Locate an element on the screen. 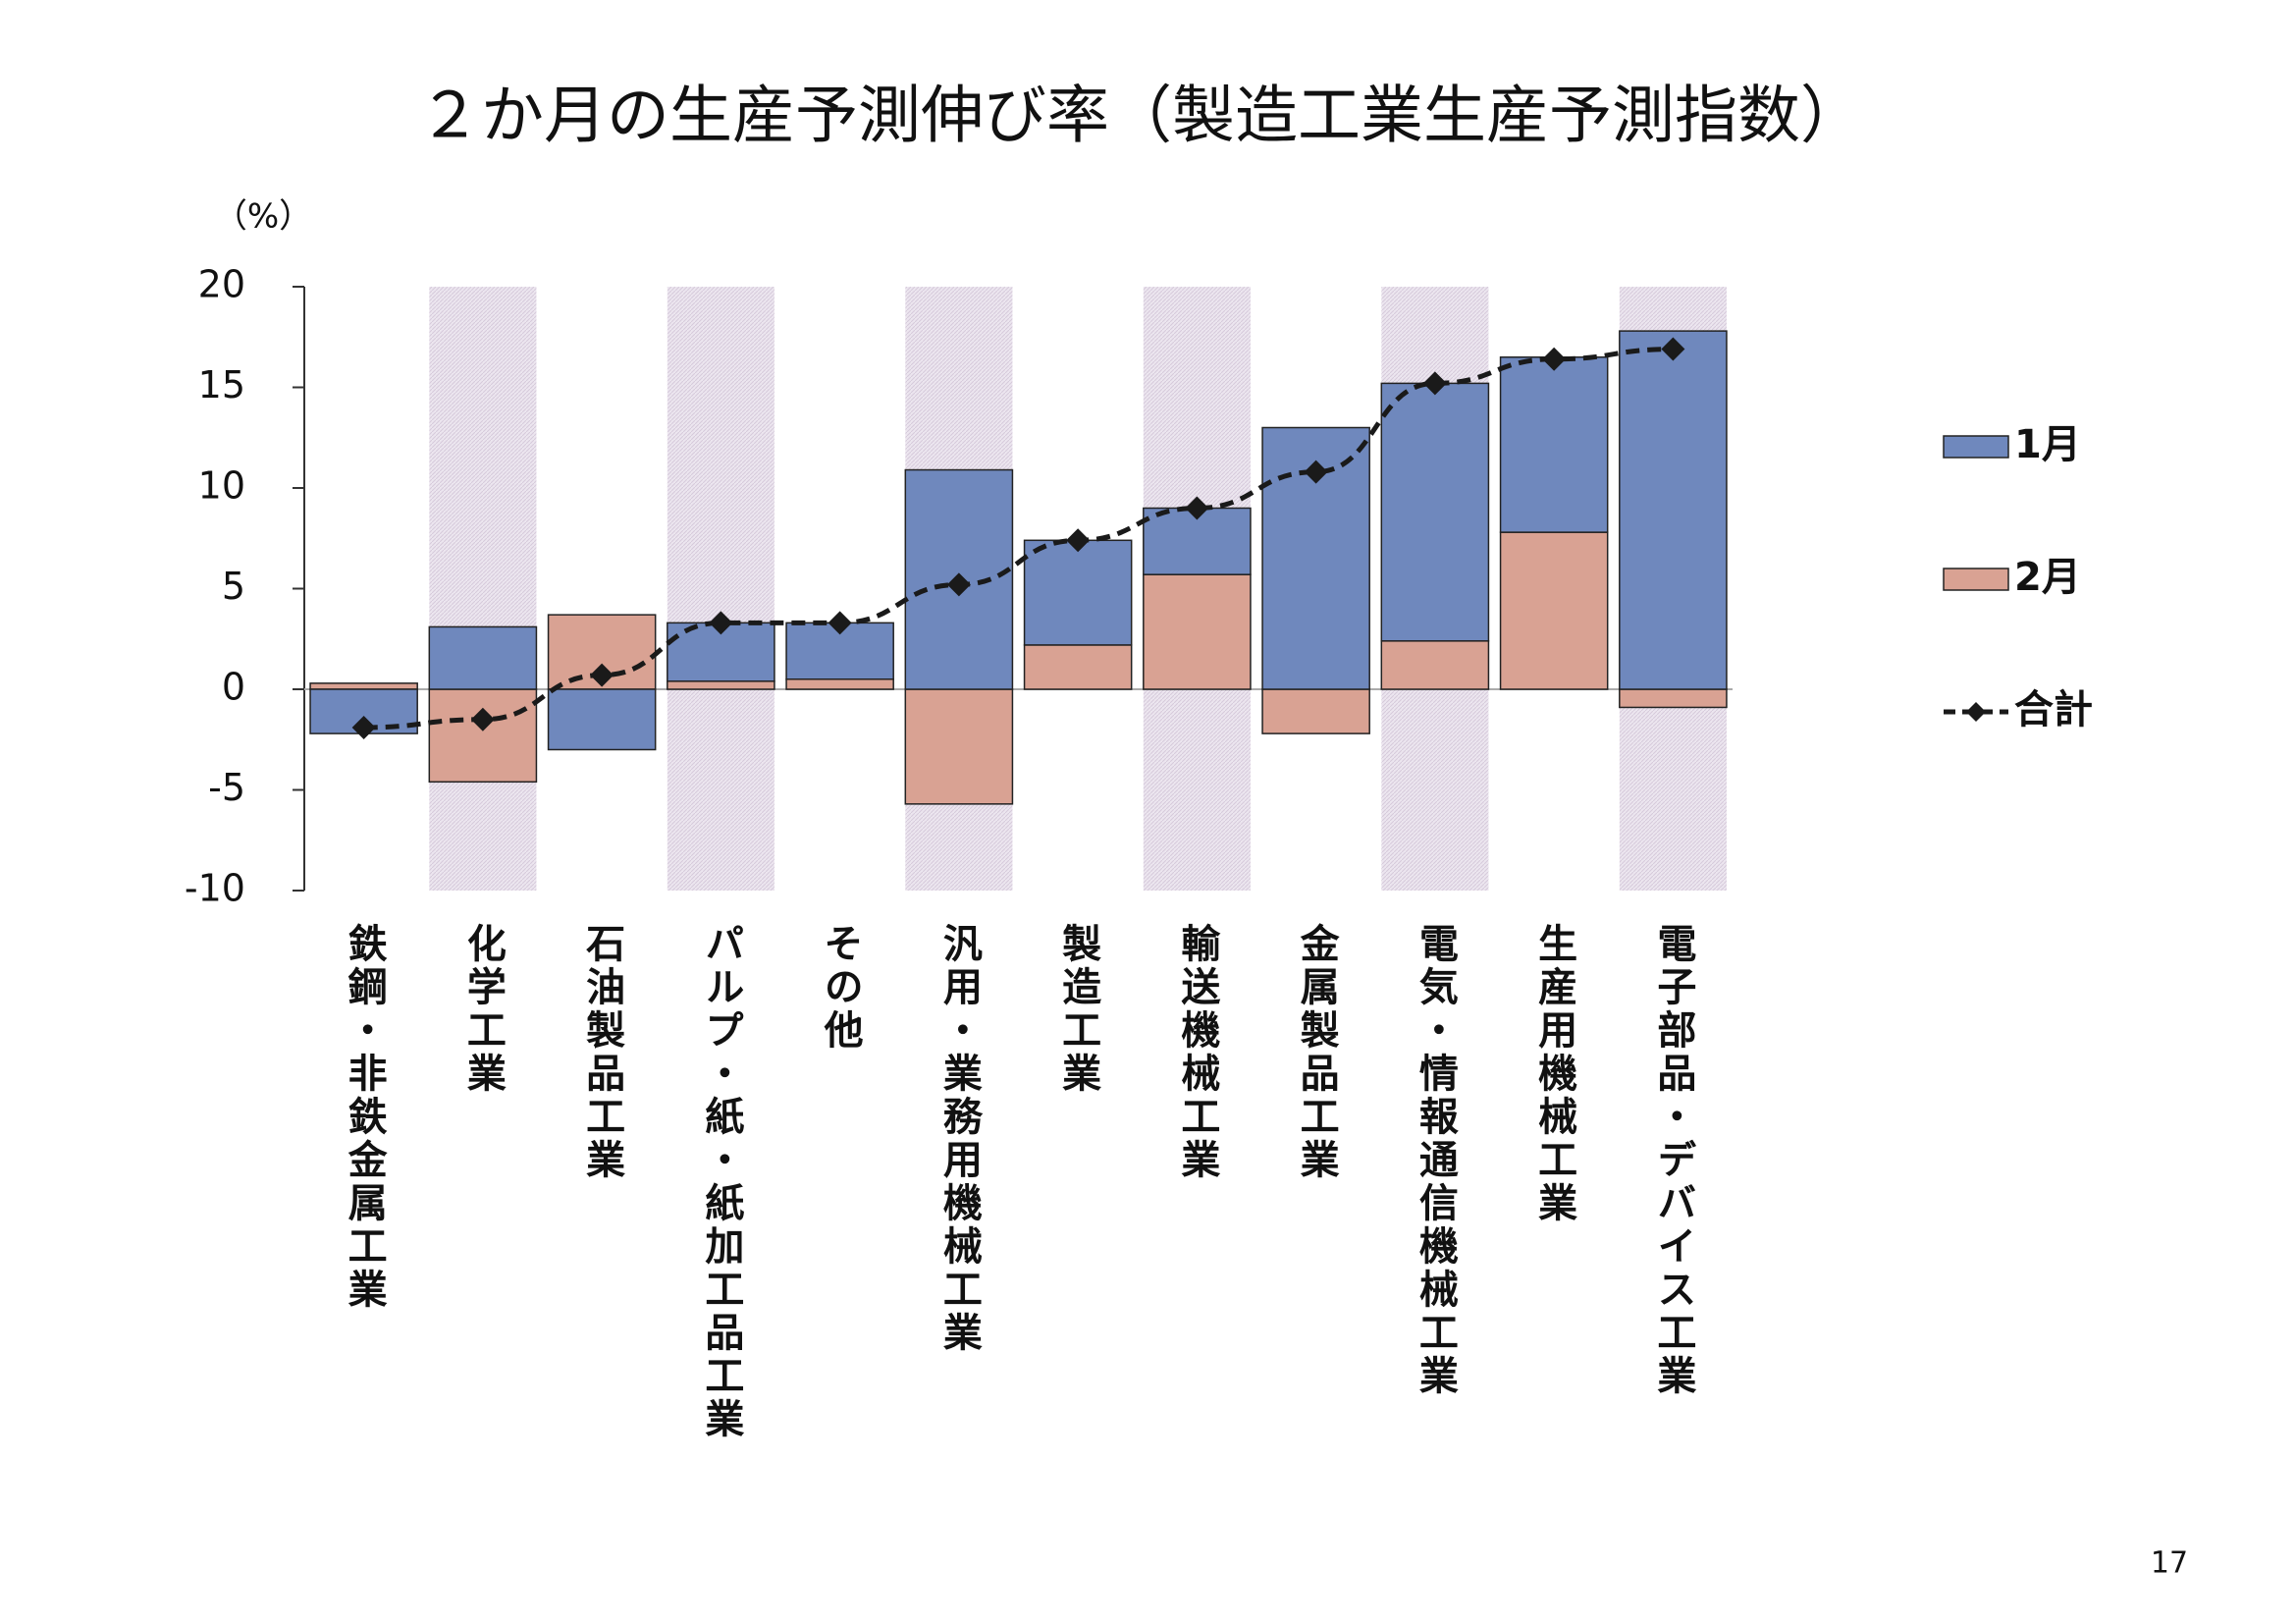 This screenshot has height=1624, width=2296. legend-label: 1月 is located at coordinates (2048, 444).